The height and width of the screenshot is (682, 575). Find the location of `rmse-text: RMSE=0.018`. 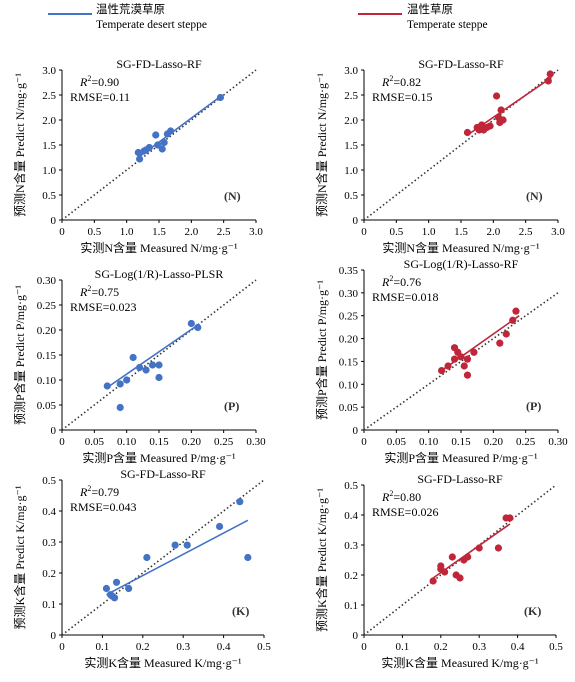

rmse-text: RMSE=0.018 is located at coordinates (405, 297).